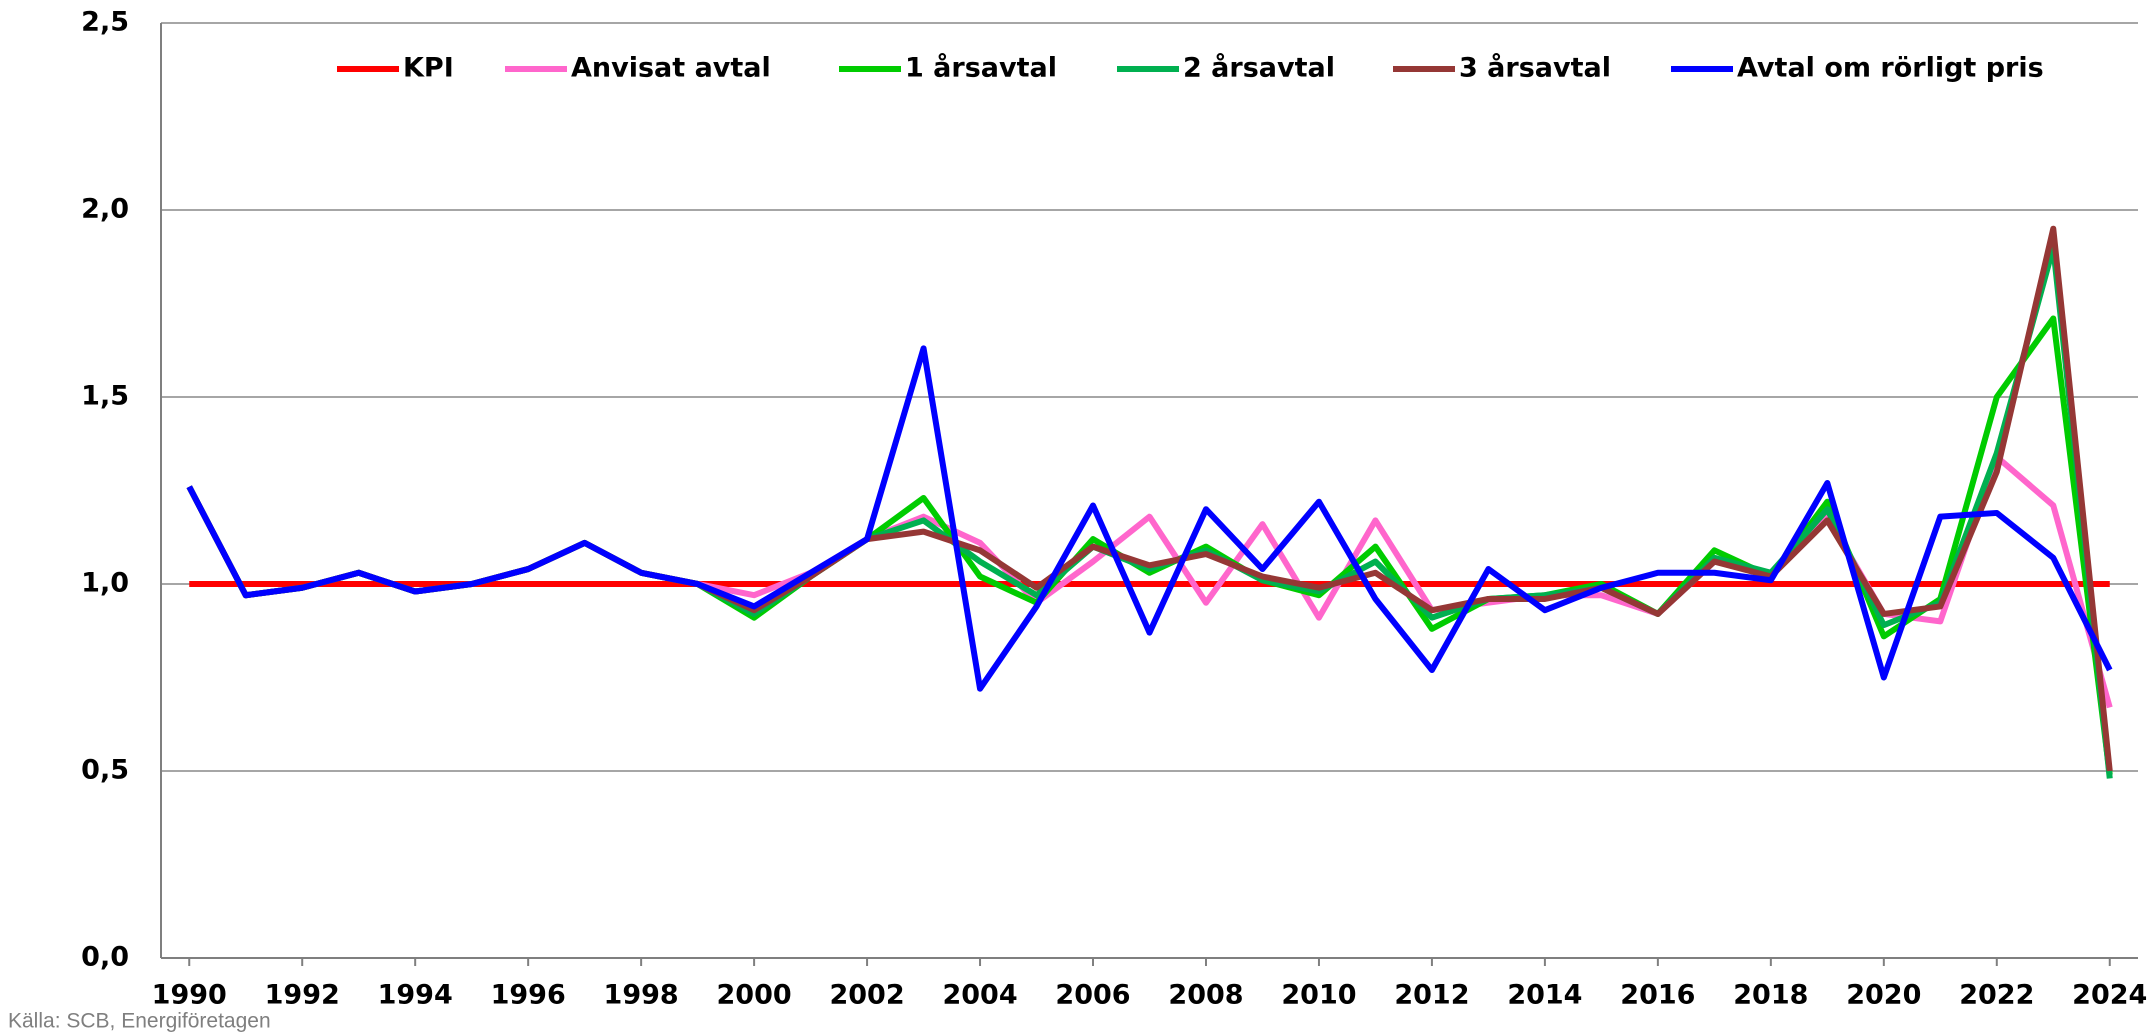  Describe the element at coordinates (979, 995) in the screenshot. I see `x-tick-label: 2004` at that location.